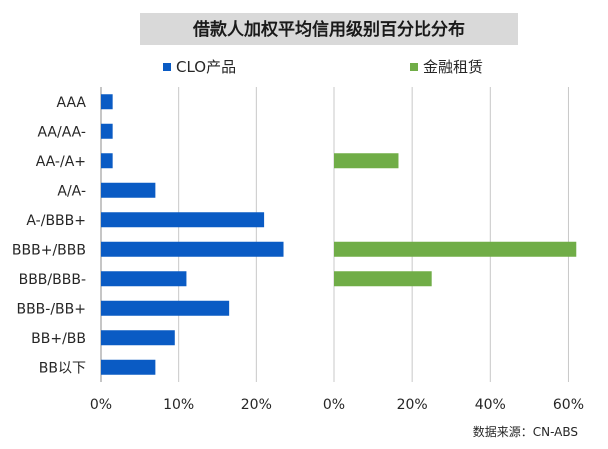 The height and width of the screenshot is (449, 608). I want to click on tick-label-s0-1: 10%, so click(178, 405).